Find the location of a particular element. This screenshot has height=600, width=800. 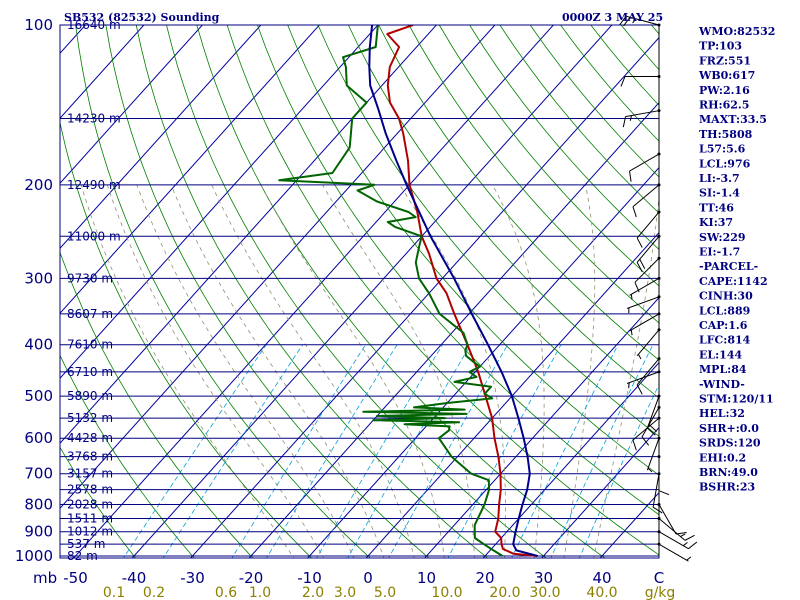

height-label: 6710 m is located at coordinates (90, 372).